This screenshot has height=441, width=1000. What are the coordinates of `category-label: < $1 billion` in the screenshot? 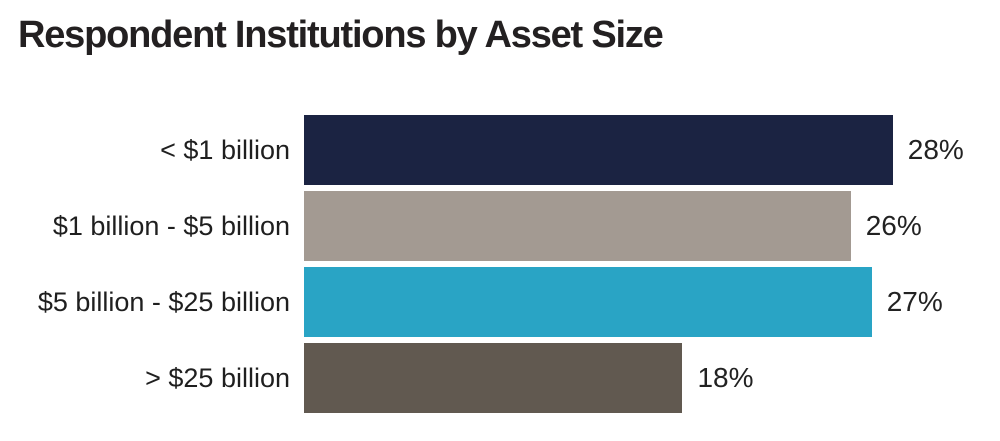 It's located at (225, 149).